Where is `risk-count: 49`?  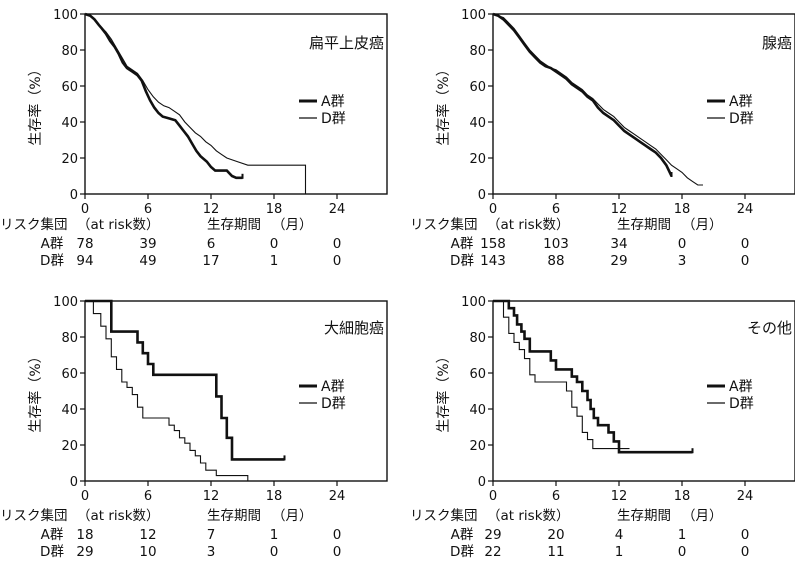
risk-count: 49 is located at coordinates (147, 261).